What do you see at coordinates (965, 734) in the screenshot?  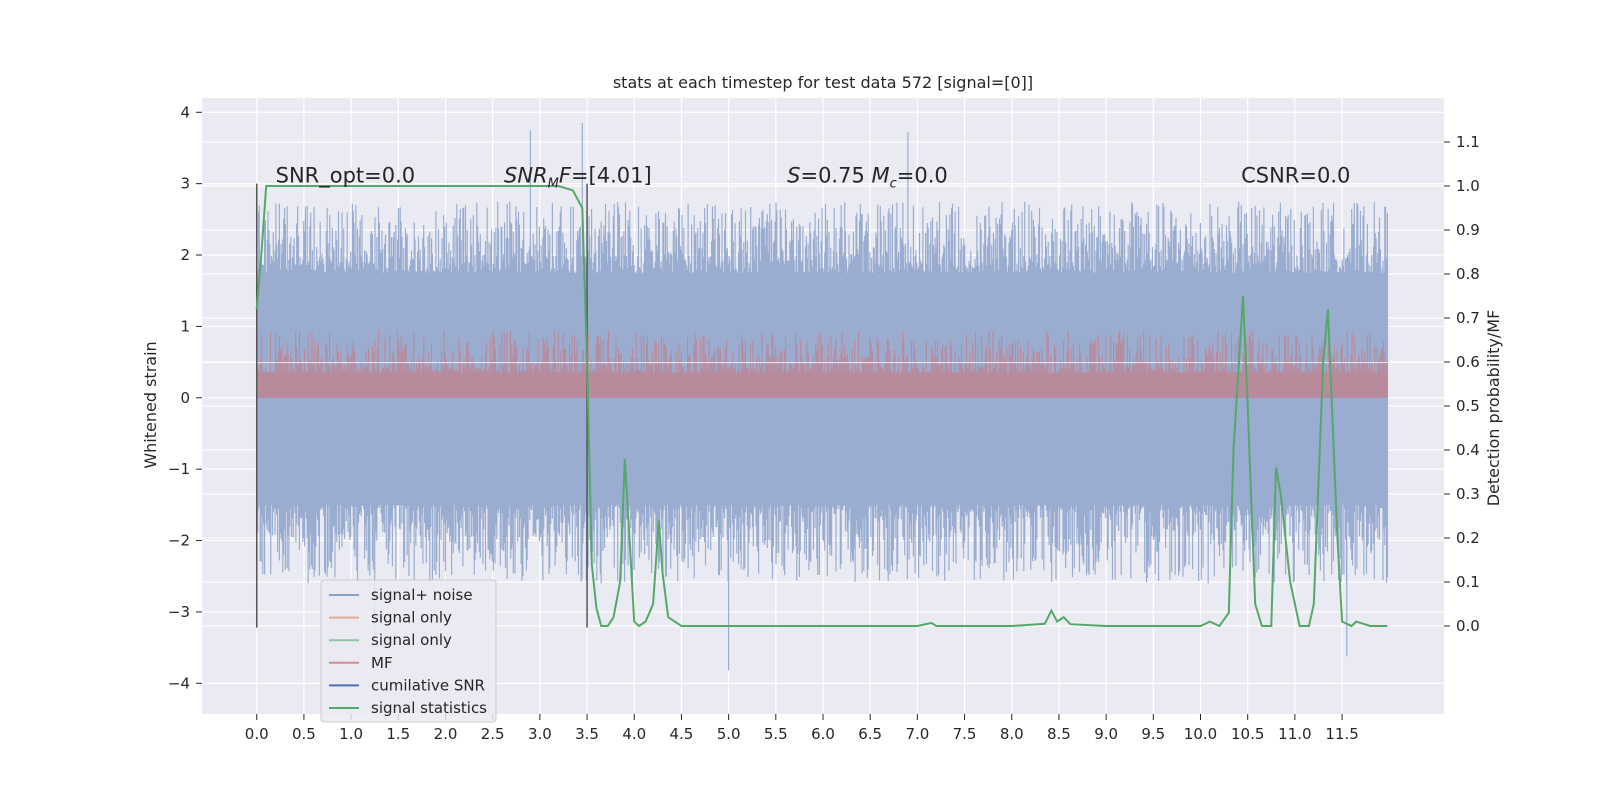 I see `x-tick-label: 7.5` at bounding box center [965, 734].